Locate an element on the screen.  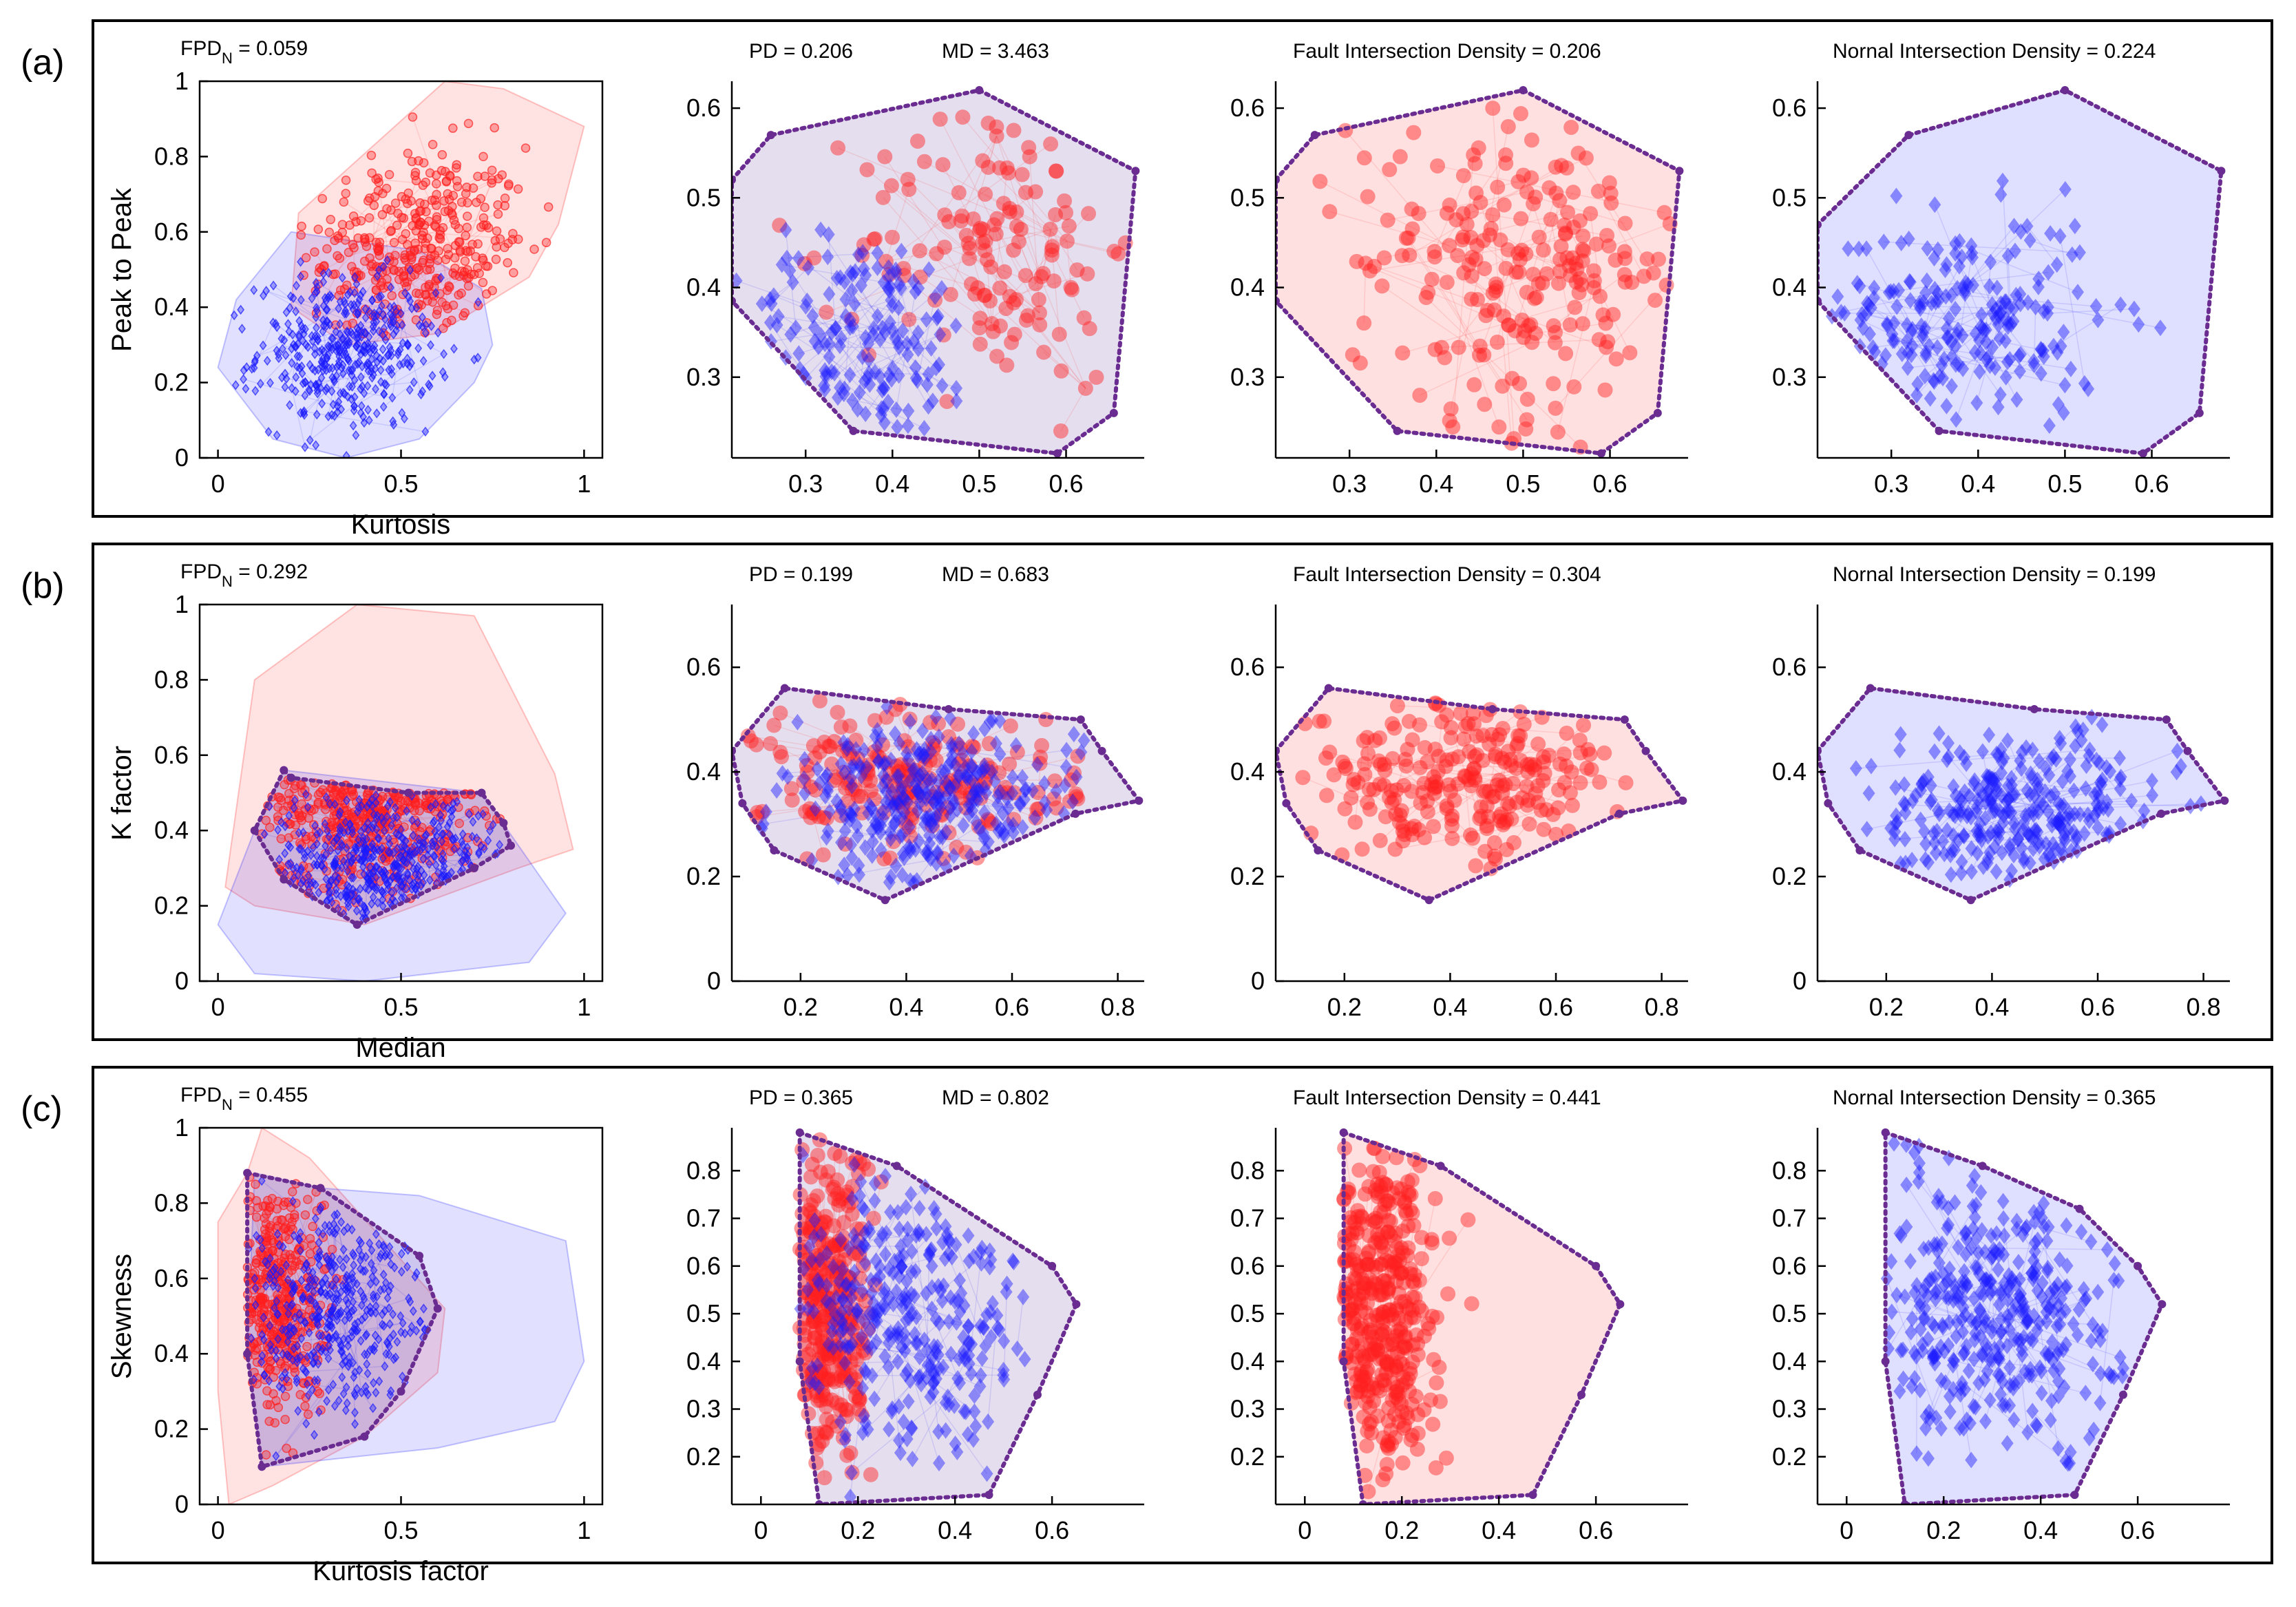
x-tick-label: 0.2 is located at coordinates (1344, 1007).